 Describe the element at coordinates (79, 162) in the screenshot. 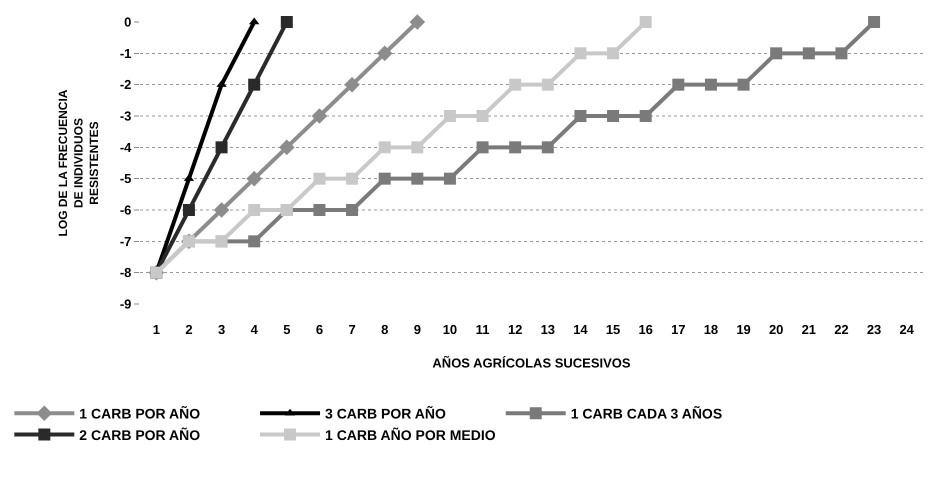

I see `y-axis-title: LOG DE LA FRECUENCIA DE INDIVIDUOS RESISTENTES` at that location.